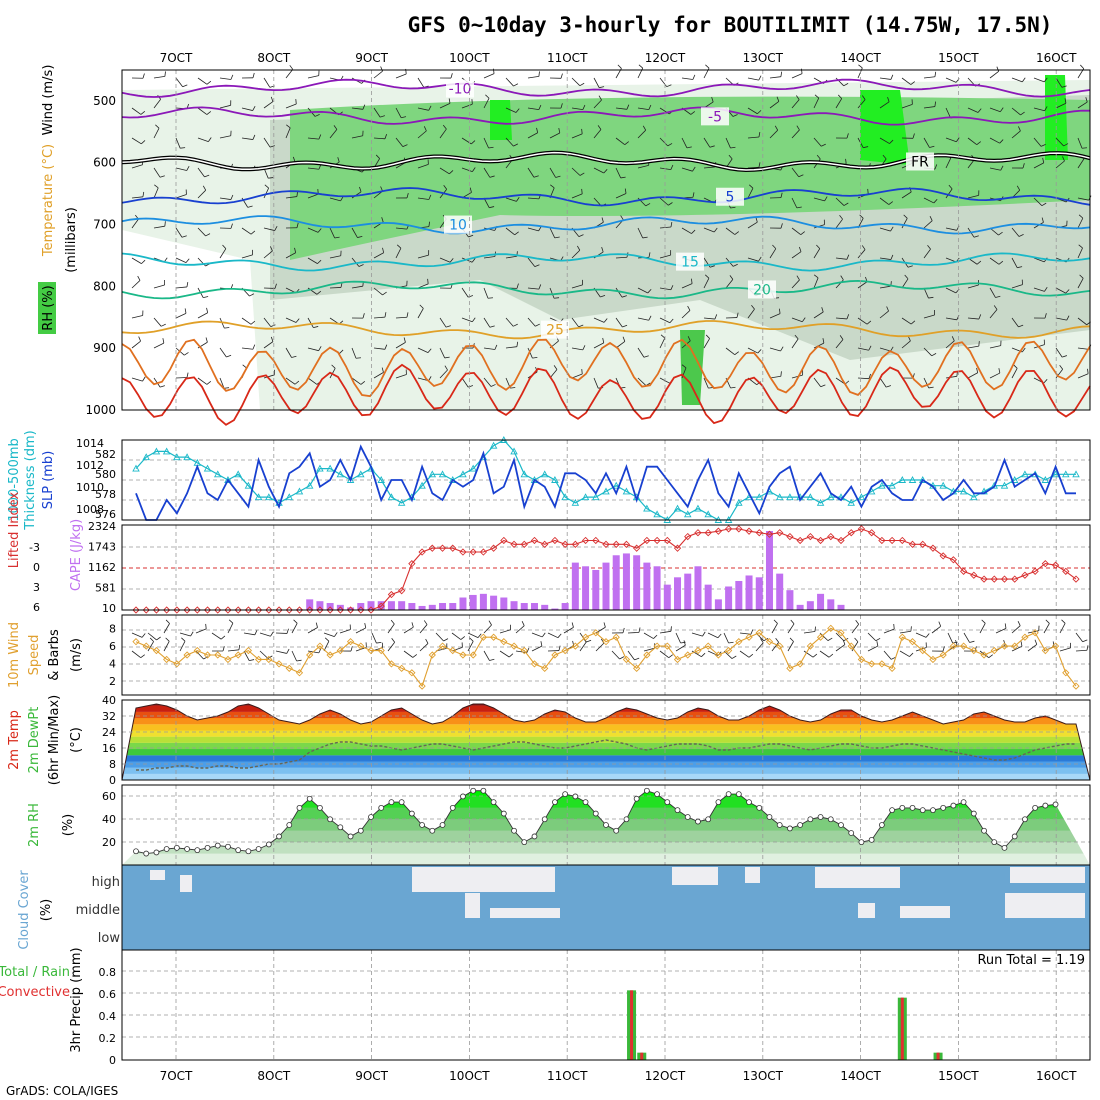 Image resolution: width=1100 pixels, height=1100 pixels. I want to click on cape-tick: 1743, so click(102, 547).